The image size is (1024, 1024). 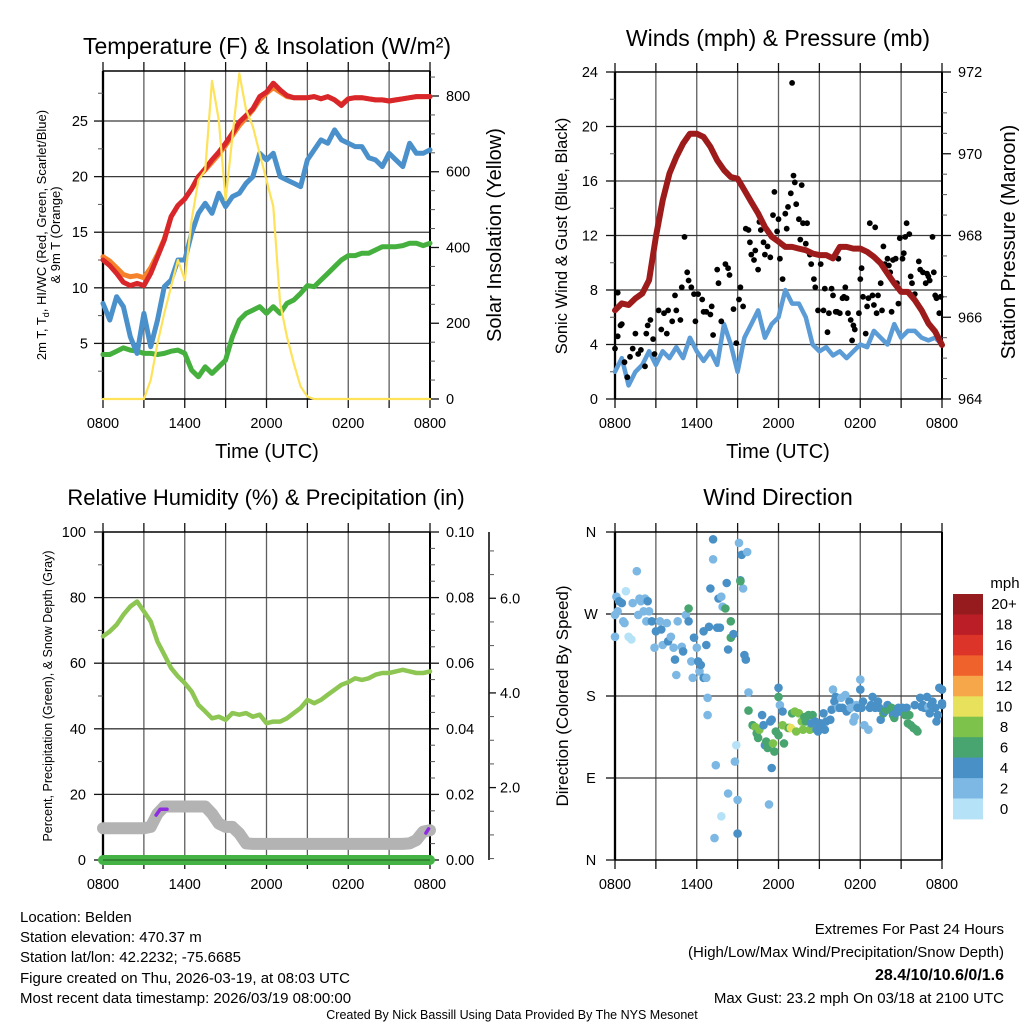 What do you see at coordinates (266, 885) in the screenshot?
I see `x-tick-label: 2000` at bounding box center [266, 885].